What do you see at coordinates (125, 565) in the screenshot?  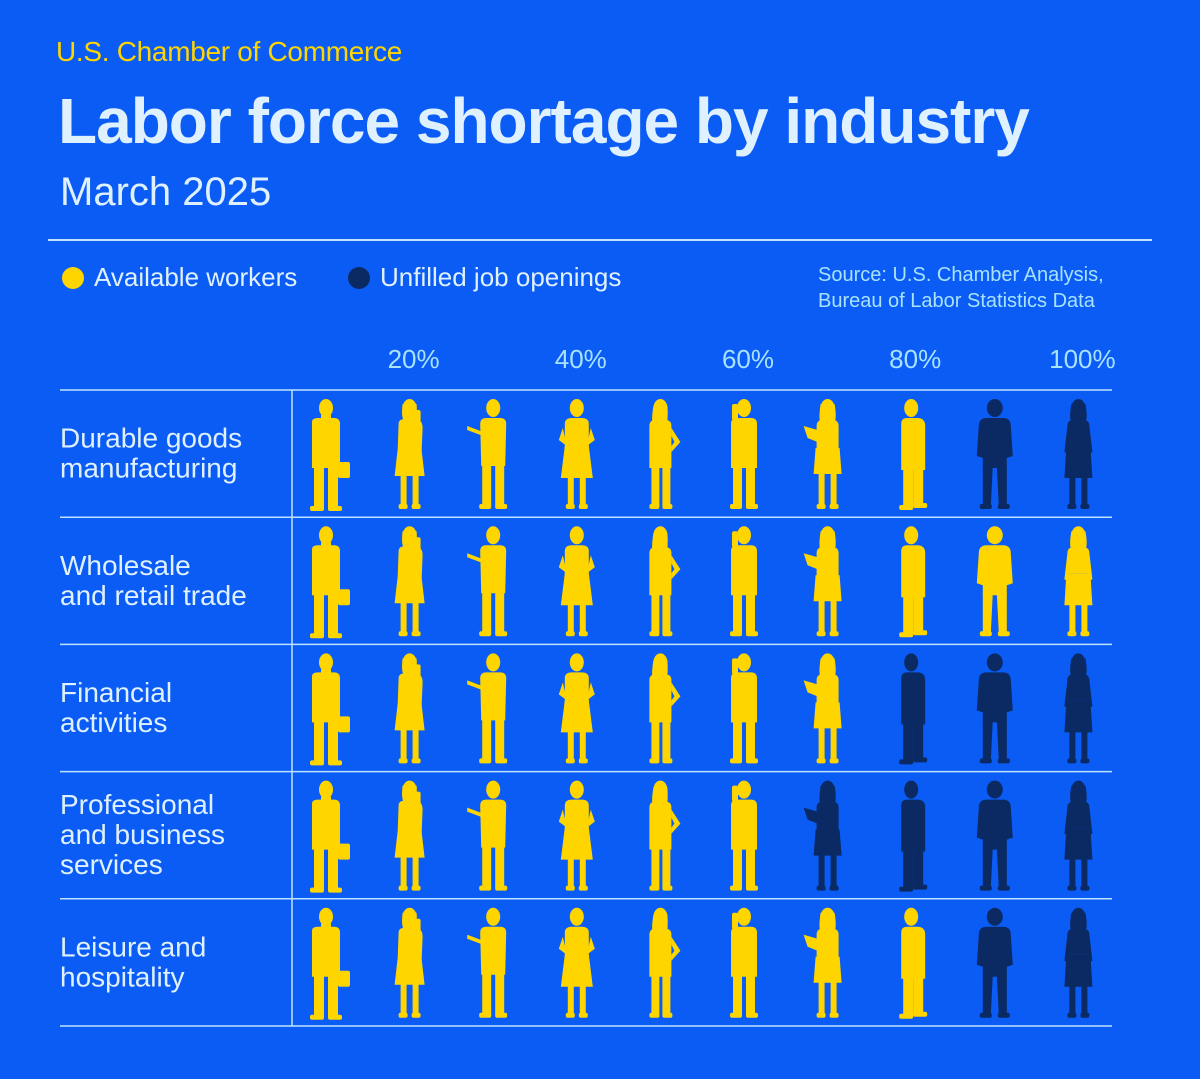 I see `row-label-line: Wholesale` at bounding box center [125, 565].